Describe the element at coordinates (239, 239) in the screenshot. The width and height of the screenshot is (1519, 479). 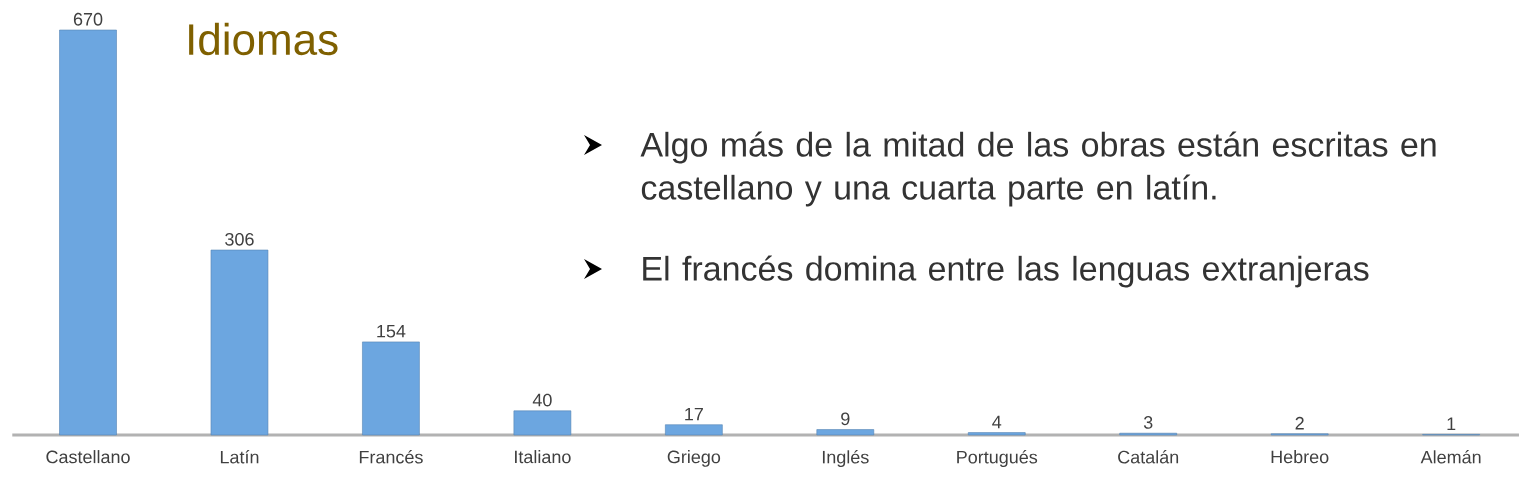
I see `data-label: 306` at that location.